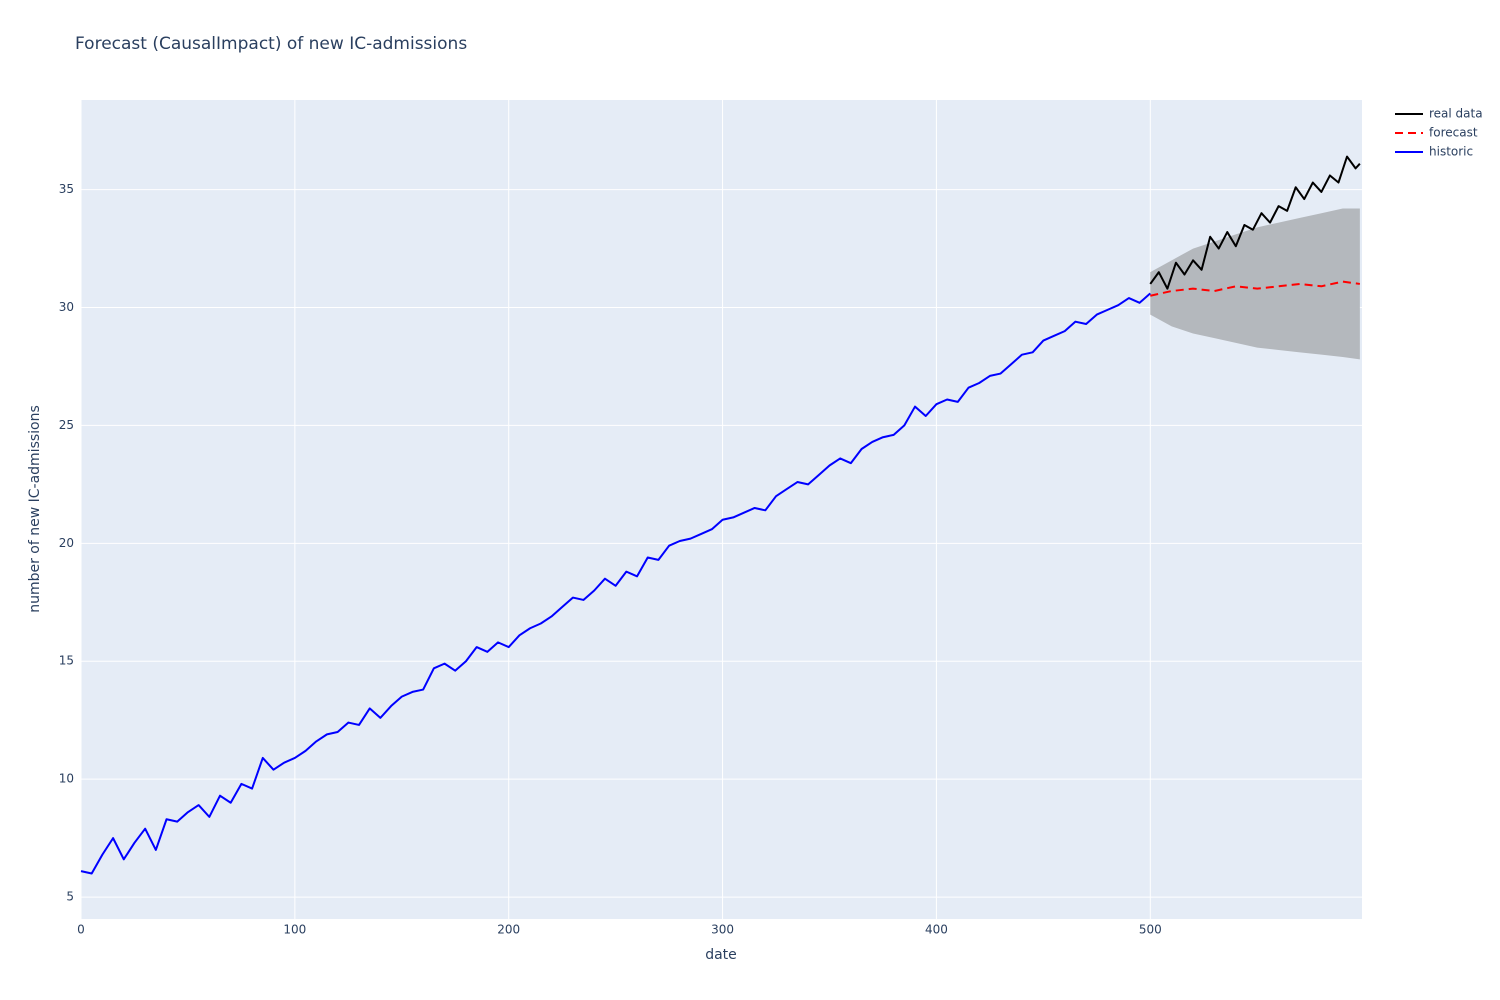 The height and width of the screenshot is (1000, 1500). What do you see at coordinates (1150, 930) in the screenshot?
I see `x-tick-label: 500` at bounding box center [1150, 930].